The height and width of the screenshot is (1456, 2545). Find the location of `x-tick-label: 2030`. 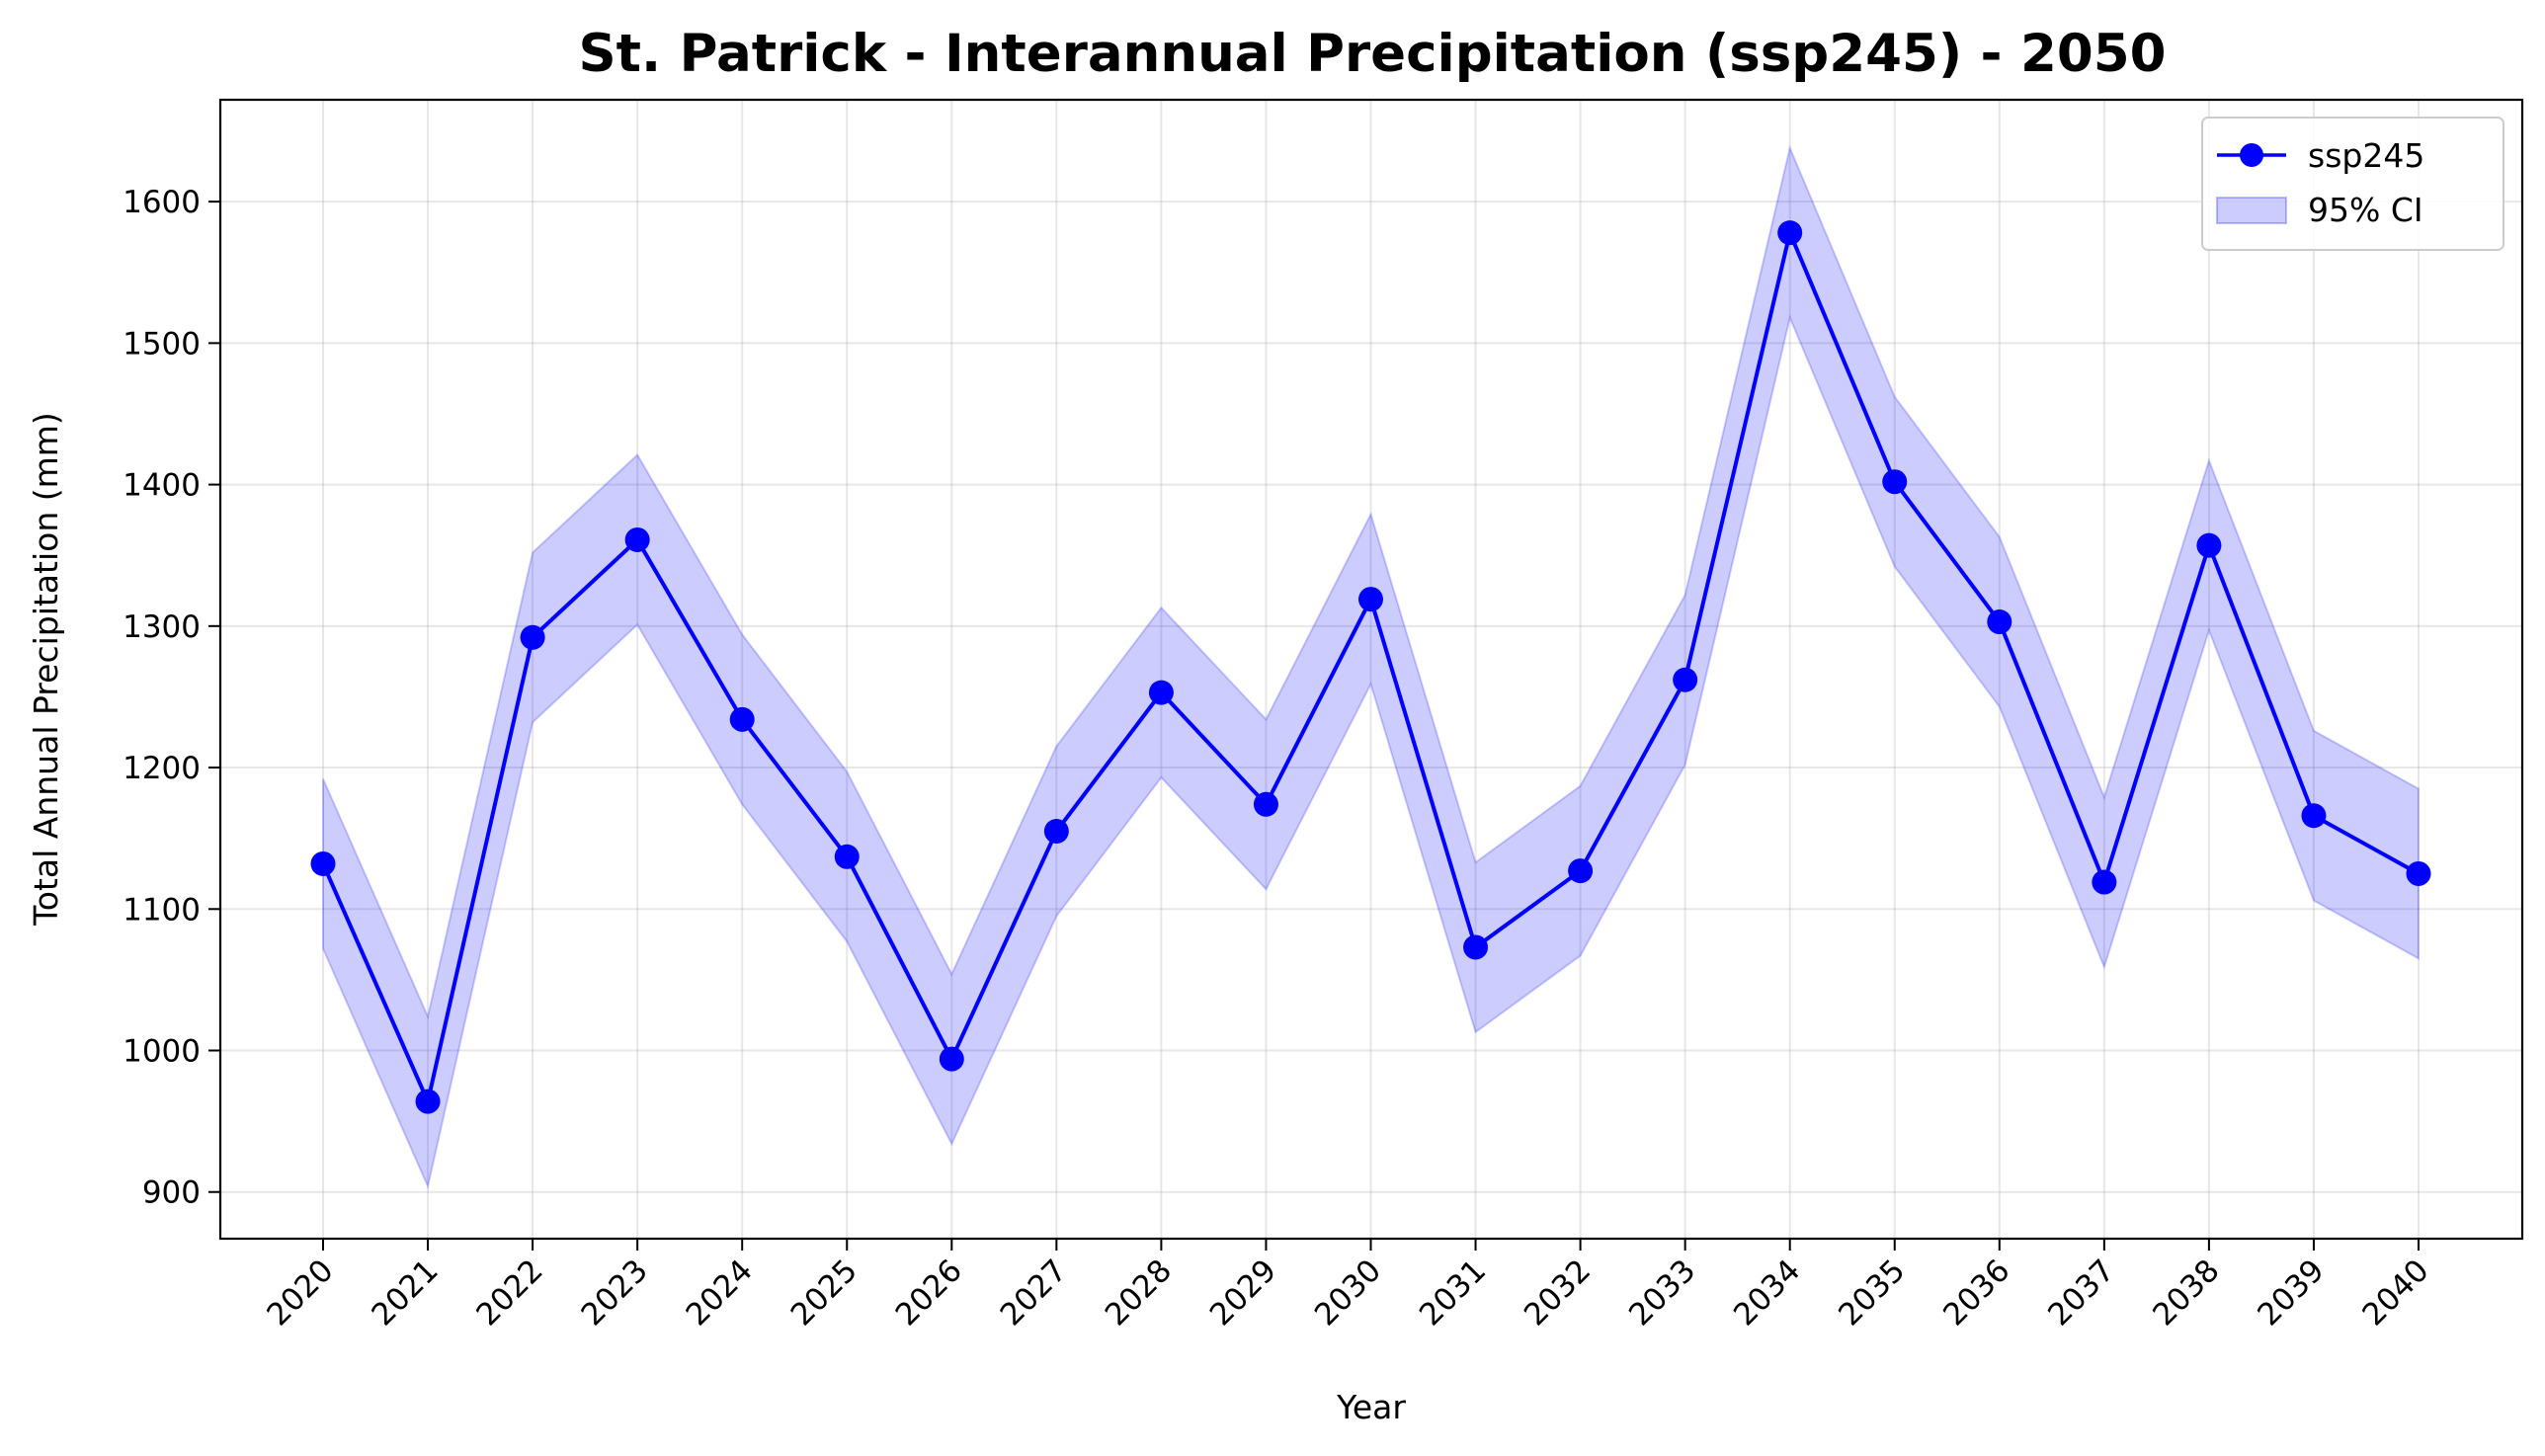

x-tick-label: 2030 is located at coordinates (1348, 1293).